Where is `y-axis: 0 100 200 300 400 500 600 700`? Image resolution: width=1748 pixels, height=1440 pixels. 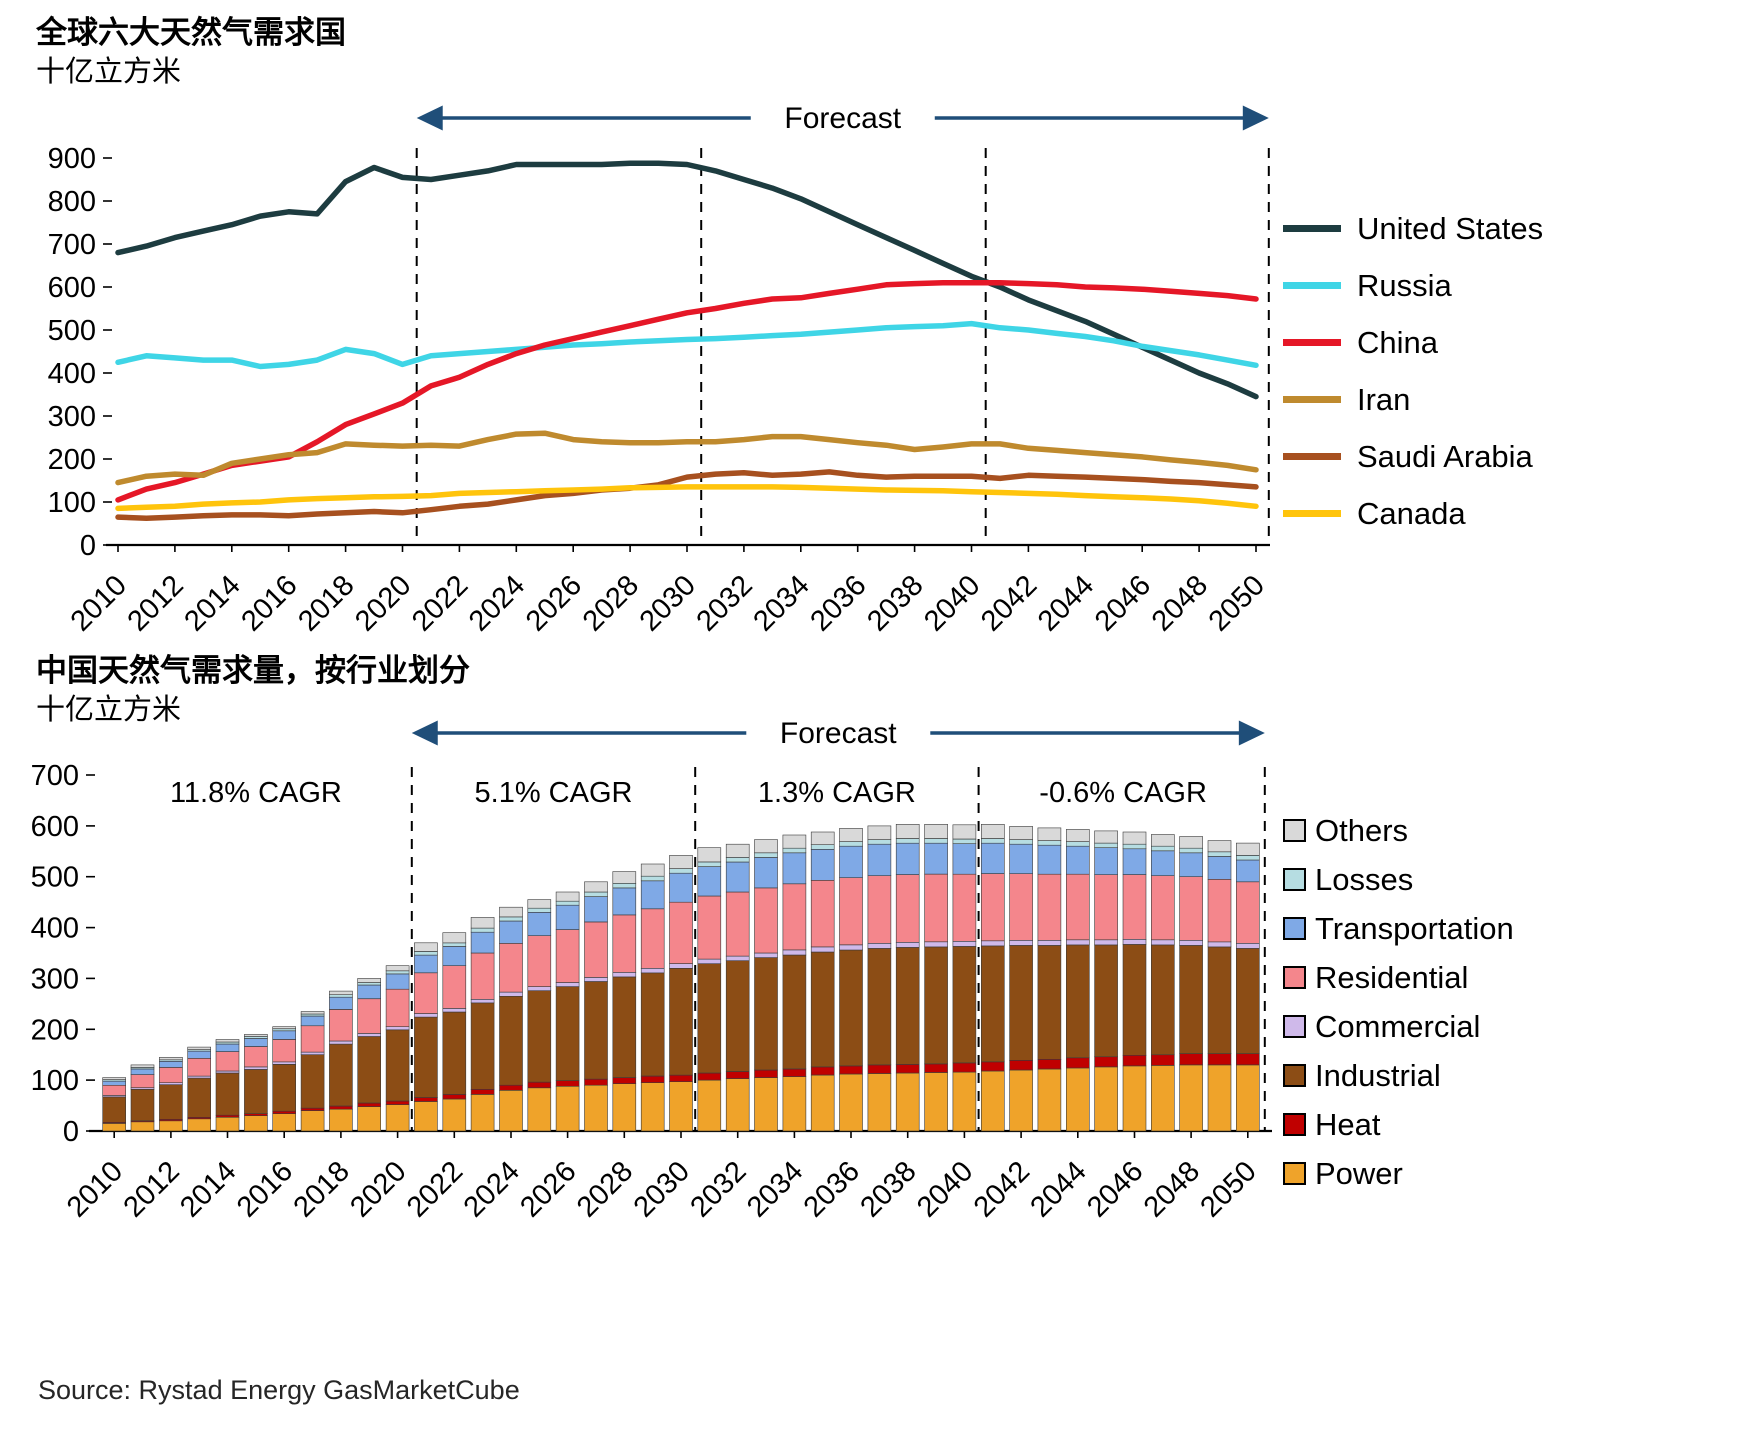
y-axis: 0 100 200 300 400 500 600 700 is located at coordinates (63, 954).